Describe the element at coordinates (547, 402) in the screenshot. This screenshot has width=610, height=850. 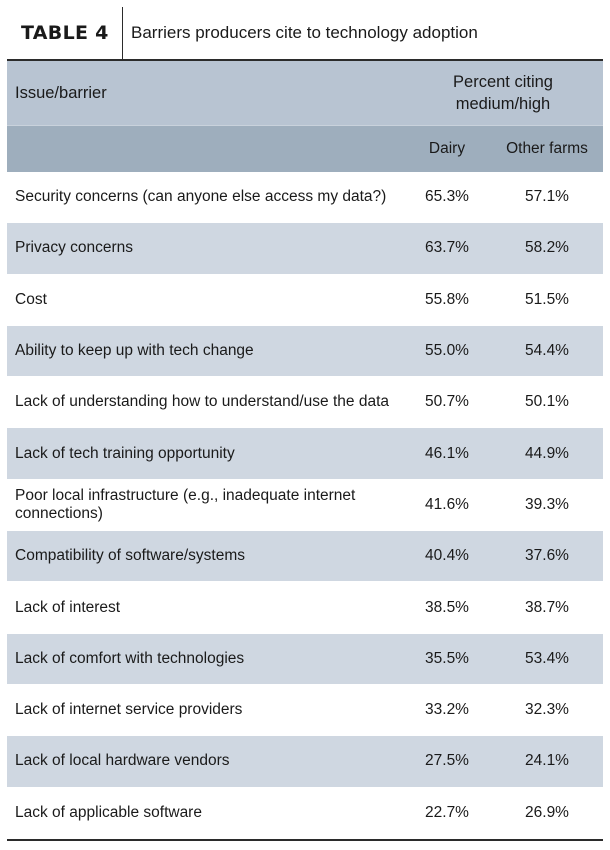
I see `other-farms-cell: 50.1%` at that location.